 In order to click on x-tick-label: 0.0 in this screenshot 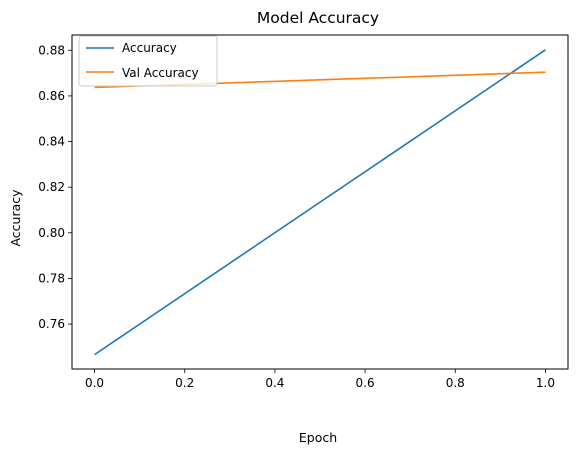, I will do `click(94, 383)`.